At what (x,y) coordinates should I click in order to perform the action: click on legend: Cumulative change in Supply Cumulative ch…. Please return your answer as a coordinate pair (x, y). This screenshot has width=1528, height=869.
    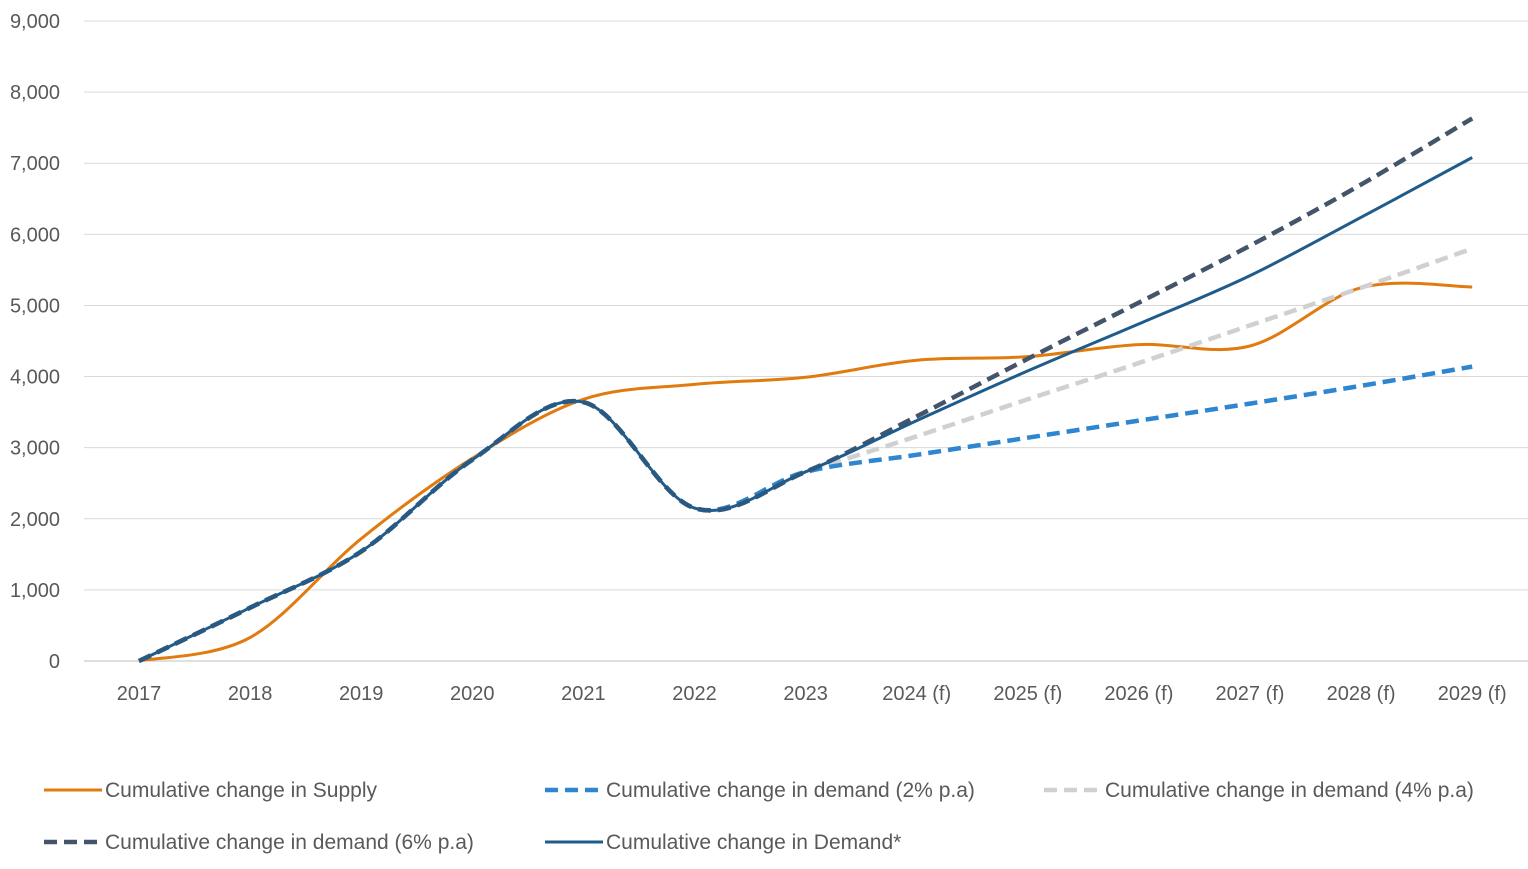
    Looking at the image, I should click on (759, 816).